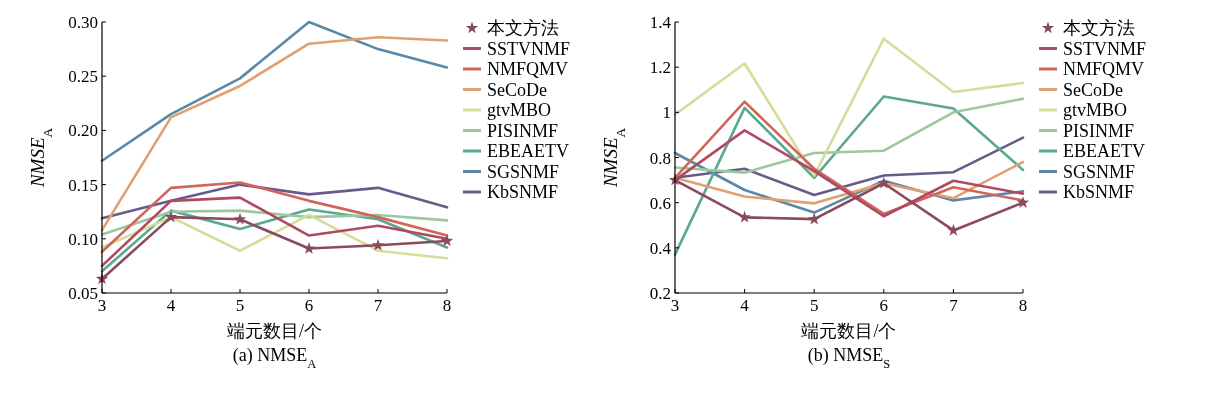 The height and width of the screenshot is (396, 1220). Describe the element at coordinates (274, 358) in the screenshot. I see `text: (a) NMSE$_{A}$` at that location.